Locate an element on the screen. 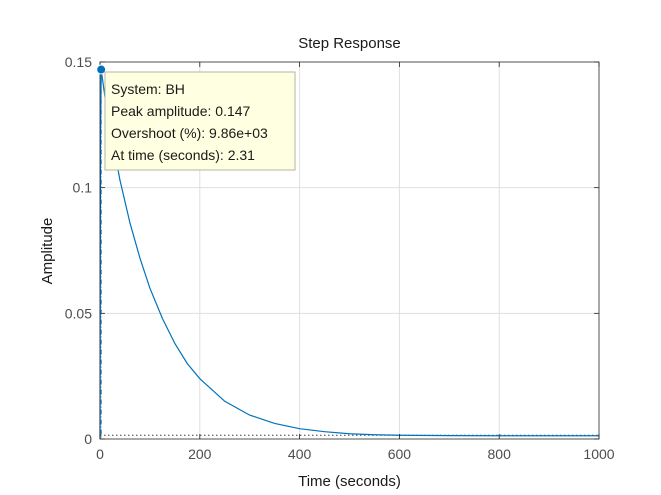 The height and width of the screenshot is (495, 661). peak-marker is located at coordinates (101, 69).